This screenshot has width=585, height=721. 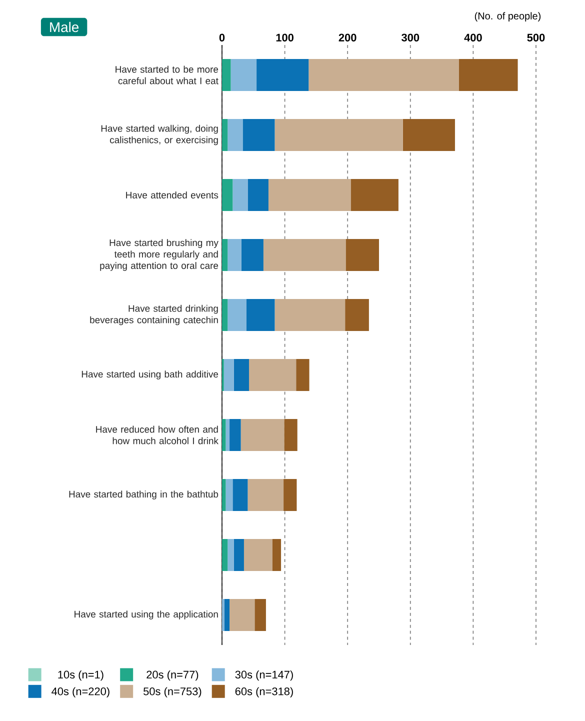 What do you see at coordinates (81, 692) in the screenshot?
I see `legend-label: 40s (n=220)` at bounding box center [81, 692].